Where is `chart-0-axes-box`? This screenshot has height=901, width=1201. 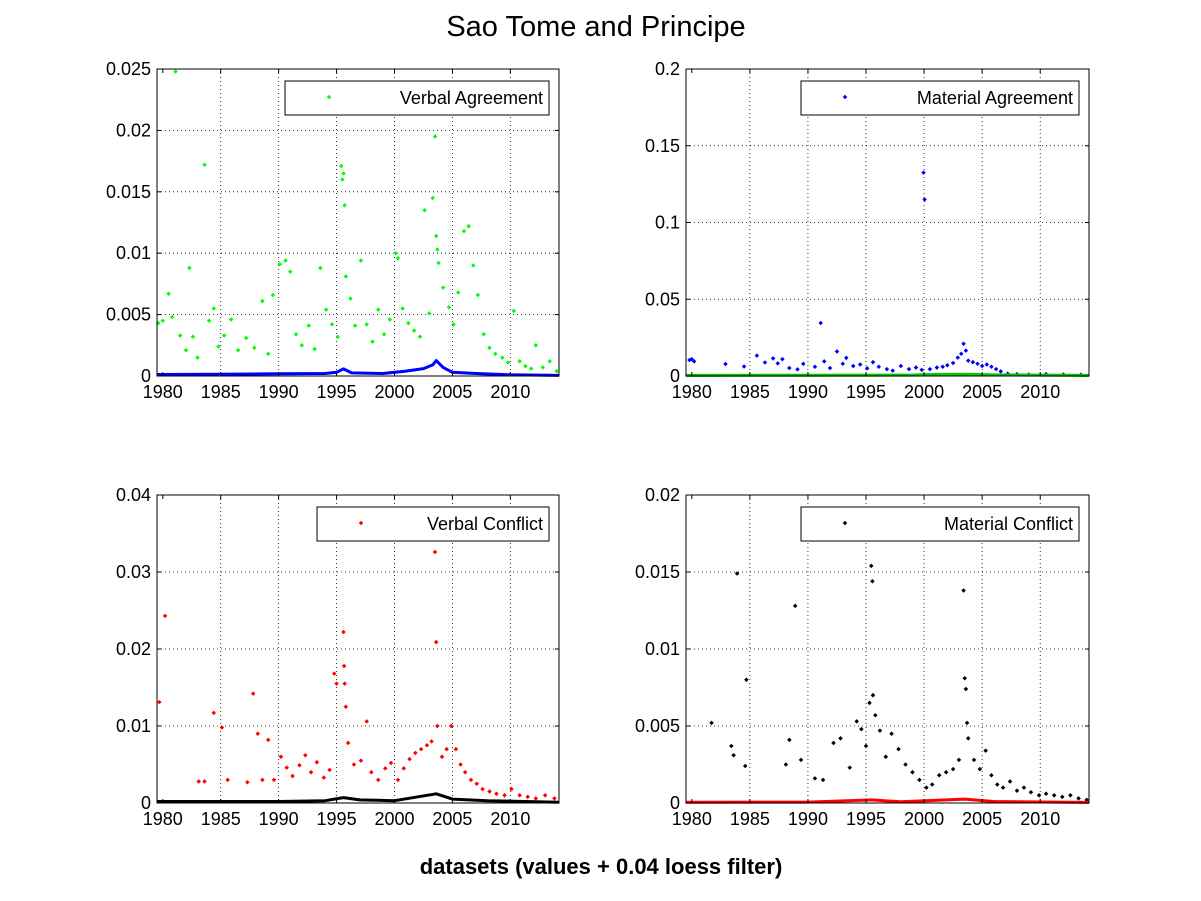
chart-0-axes-box is located at coordinates (358, 222).